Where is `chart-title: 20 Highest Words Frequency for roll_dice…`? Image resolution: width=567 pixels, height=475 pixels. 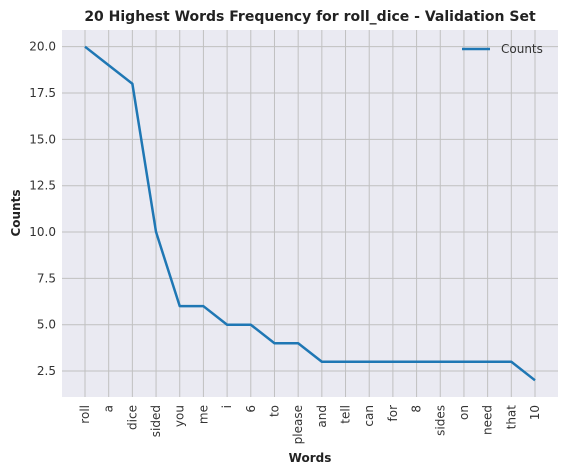
chart-title: 20 Highest Words Frequency for roll_dice… is located at coordinates (310, 17).